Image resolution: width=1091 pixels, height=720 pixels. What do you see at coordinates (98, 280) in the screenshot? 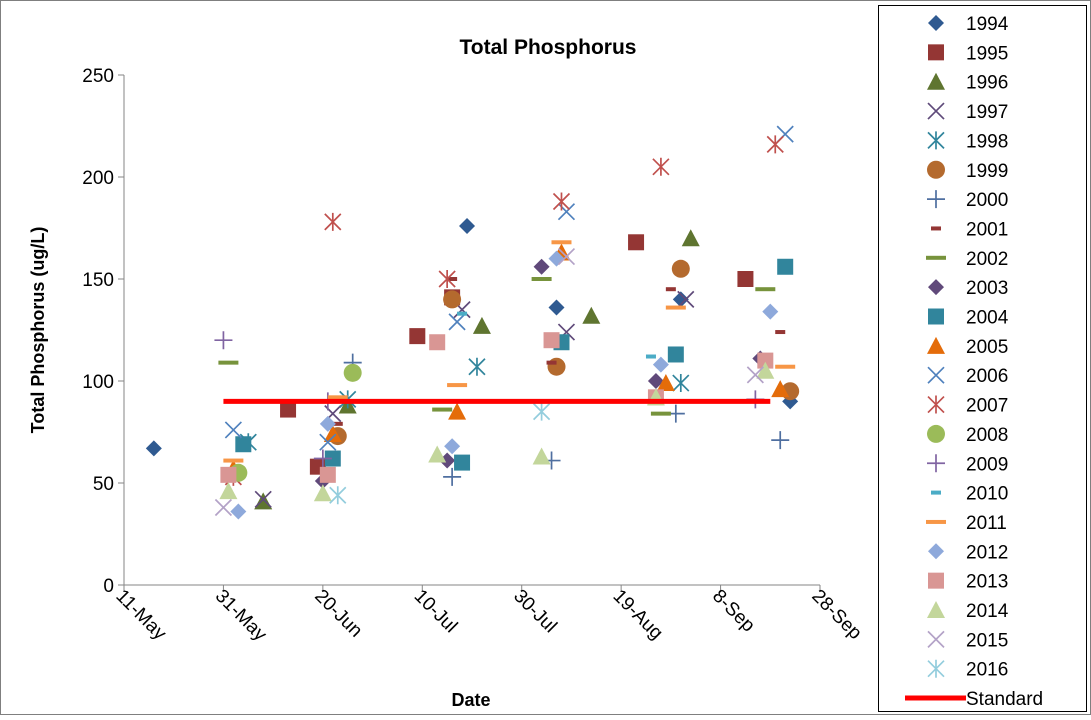
I see `y-tick-label: 150` at bounding box center [98, 280].